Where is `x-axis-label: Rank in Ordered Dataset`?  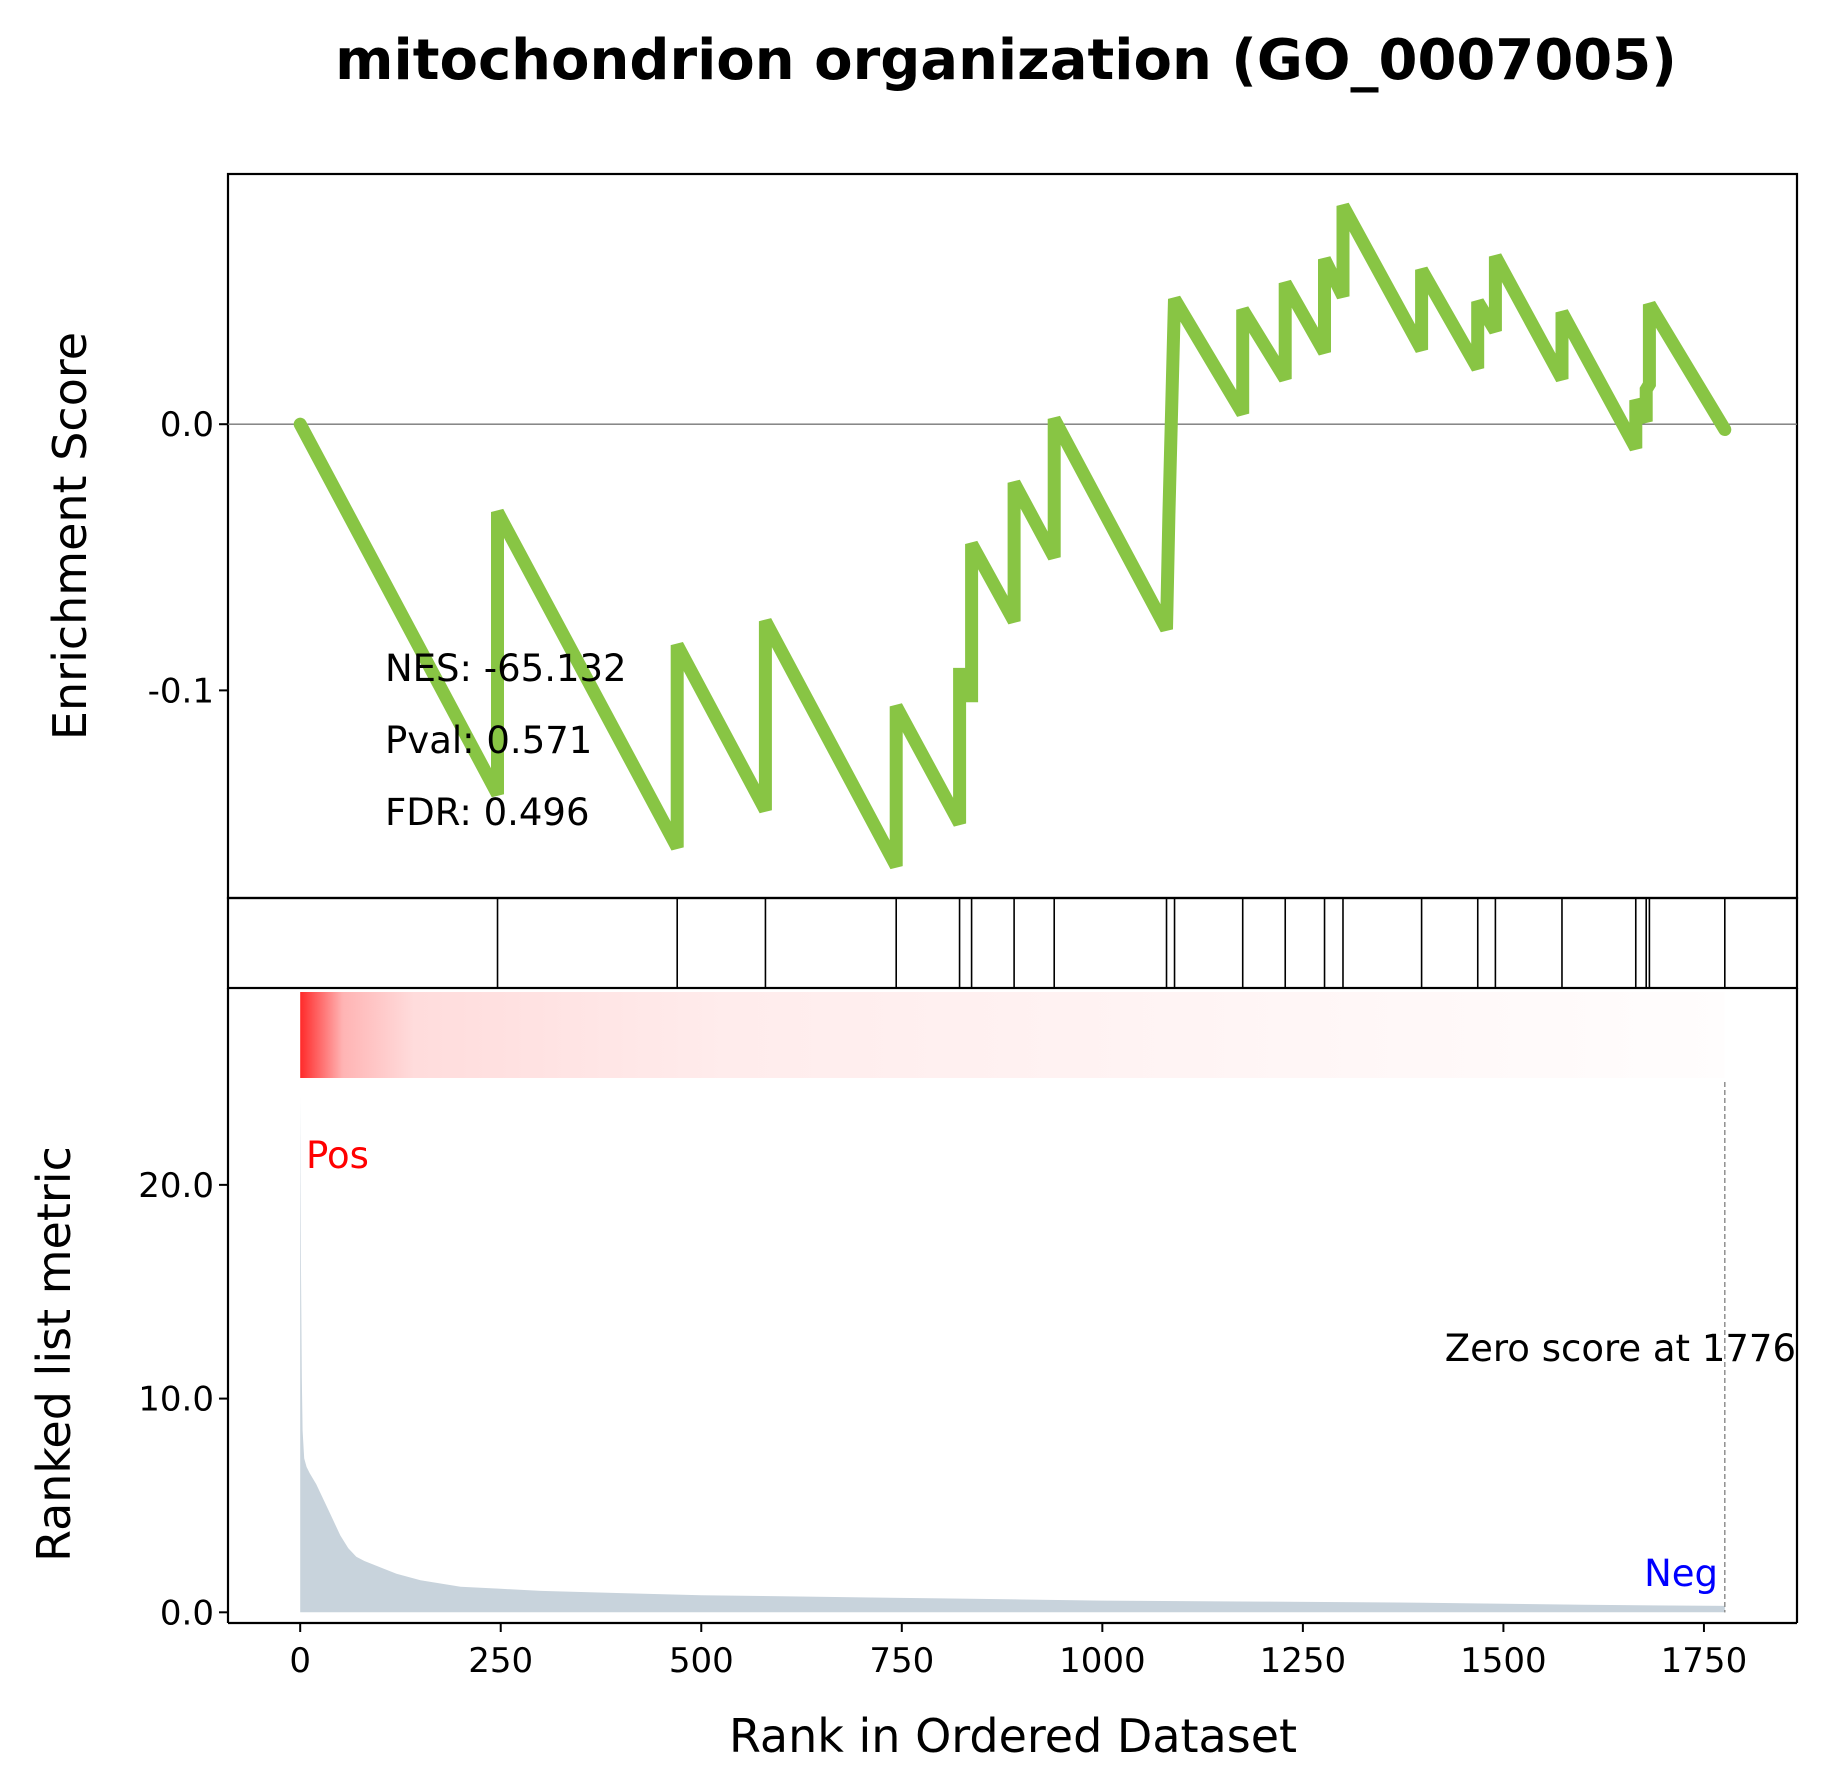
x-axis-label: Rank in Ordered Dataset is located at coordinates (1013, 1736).